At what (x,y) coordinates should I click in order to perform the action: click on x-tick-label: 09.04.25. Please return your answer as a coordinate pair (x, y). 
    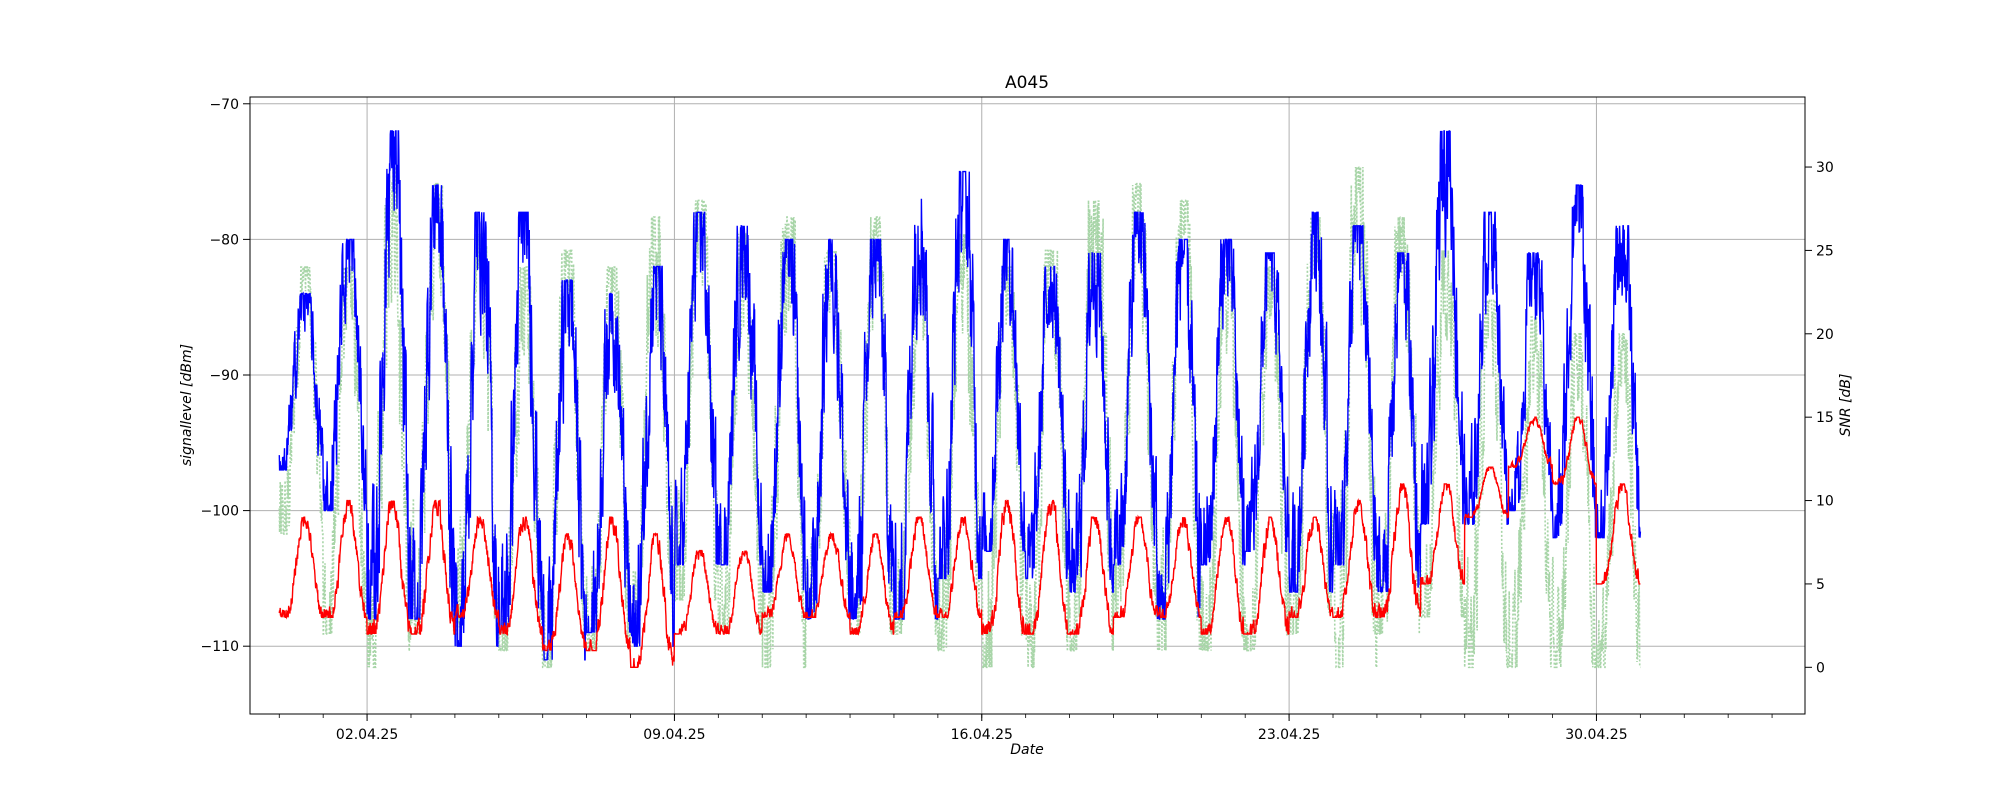
    Looking at the image, I should click on (674, 735).